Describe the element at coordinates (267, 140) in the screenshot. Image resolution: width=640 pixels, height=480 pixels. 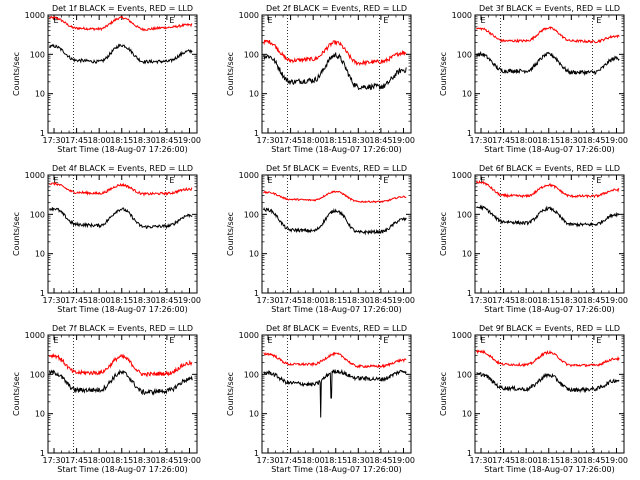
I see `chart-2-x-tick-label: 17:30` at that location.